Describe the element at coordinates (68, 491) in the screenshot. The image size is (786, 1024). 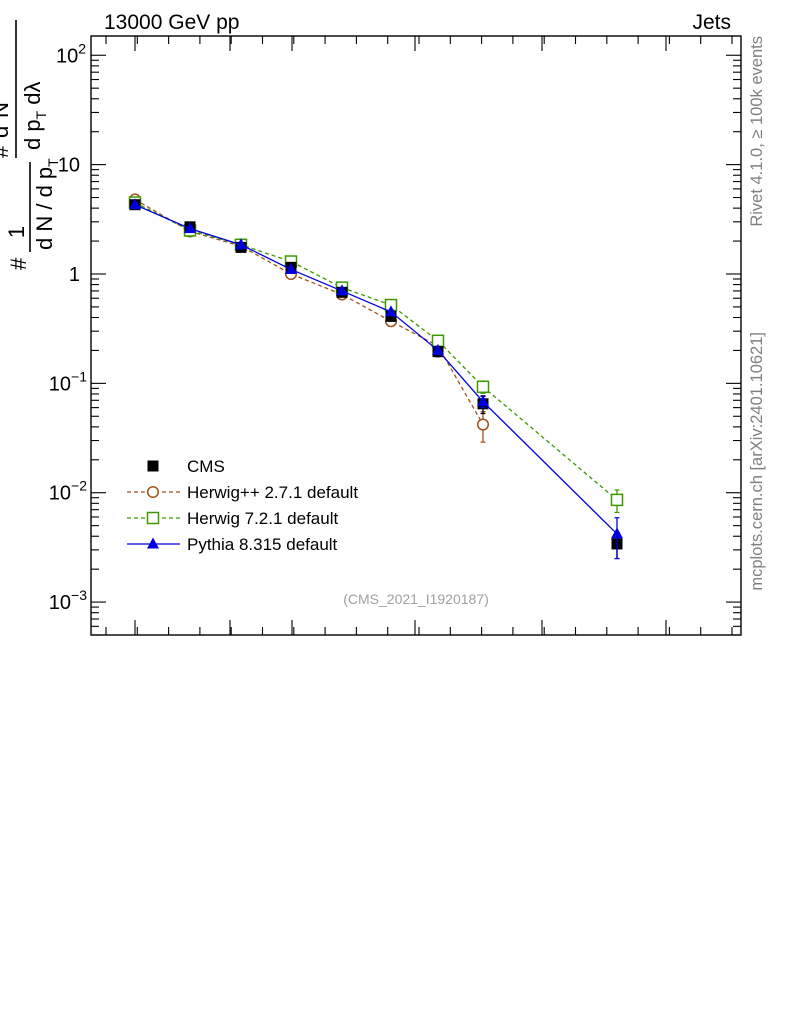
I see `y-tick-label: 10⁻²` at that location.